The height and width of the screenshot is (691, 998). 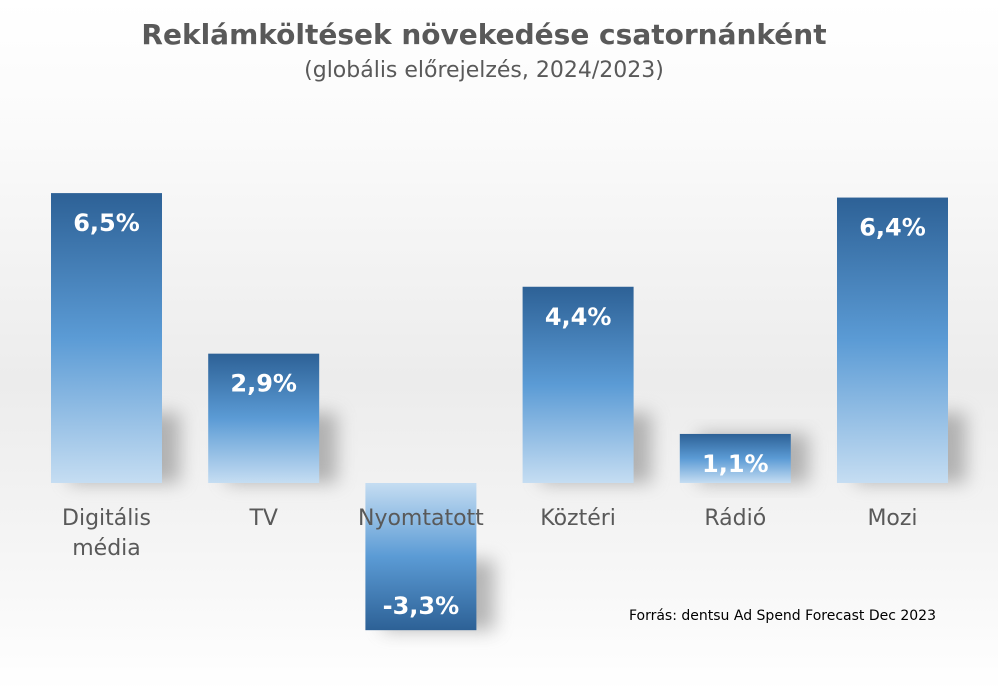 What do you see at coordinates (421, 606) in the screenshot?
I see `data-label: -3,3%` at bounding box center [421, 606].